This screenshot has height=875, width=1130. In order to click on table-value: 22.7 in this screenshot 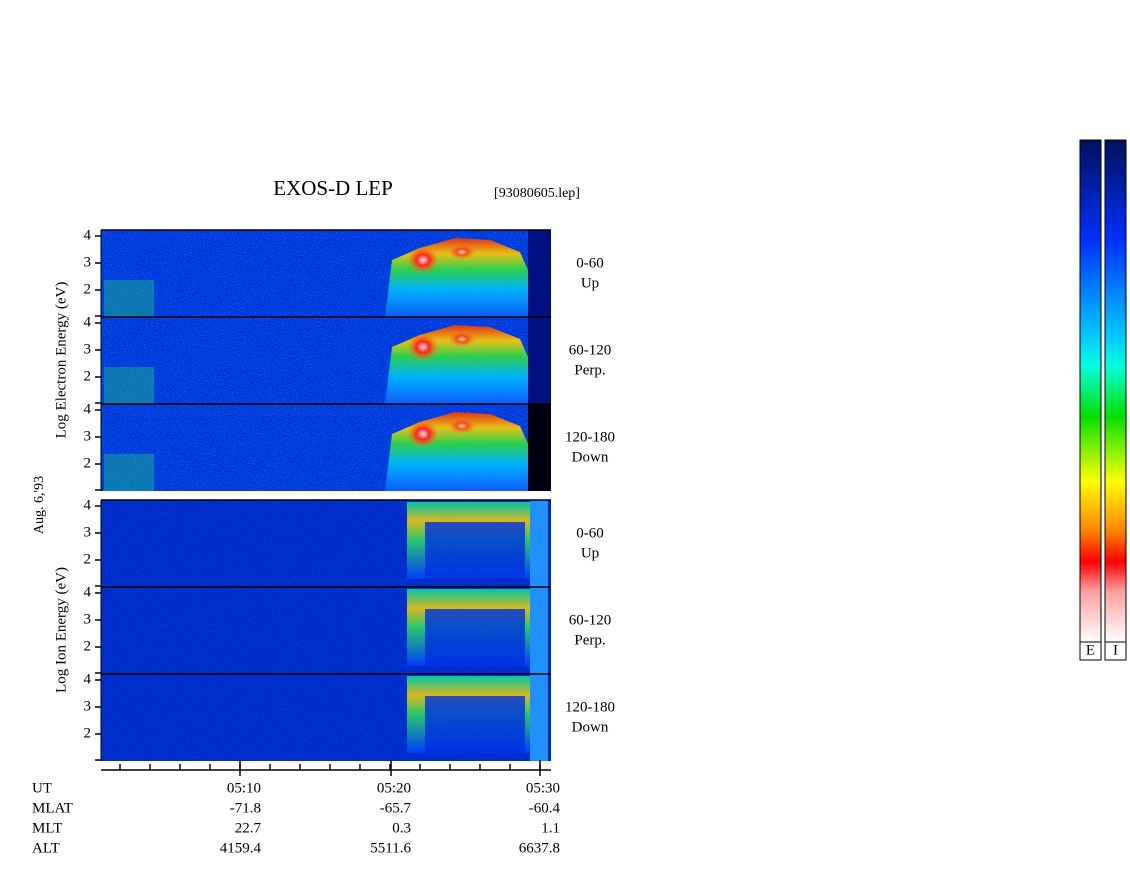, I will do `click(248, 828)`.